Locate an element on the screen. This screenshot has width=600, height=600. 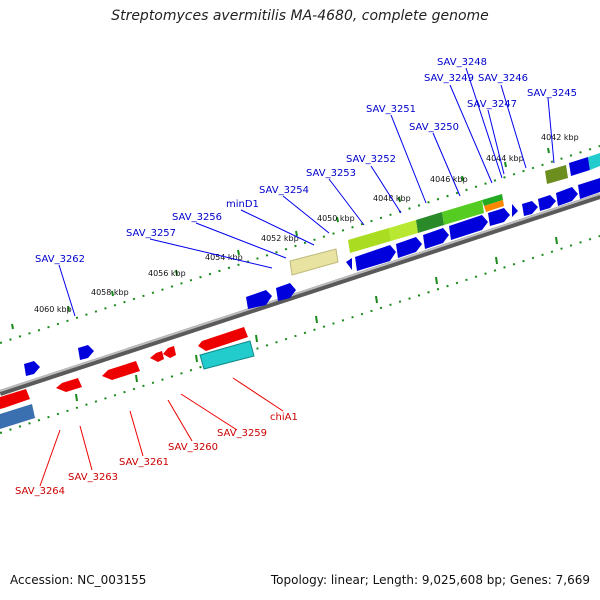
gene-label-sav-3262: SAV_3262 is located at coordinates (60, 259).